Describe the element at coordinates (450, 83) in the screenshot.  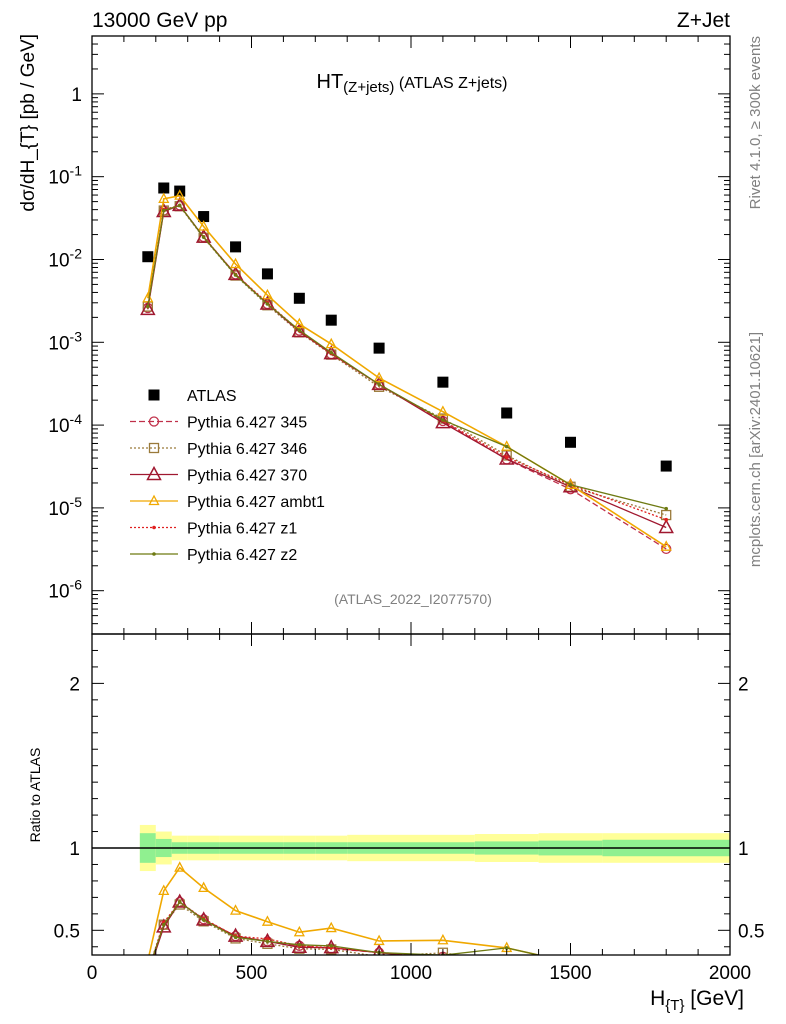
I see `plot-title-tail: (ATLAS Z+jets)` at that location.